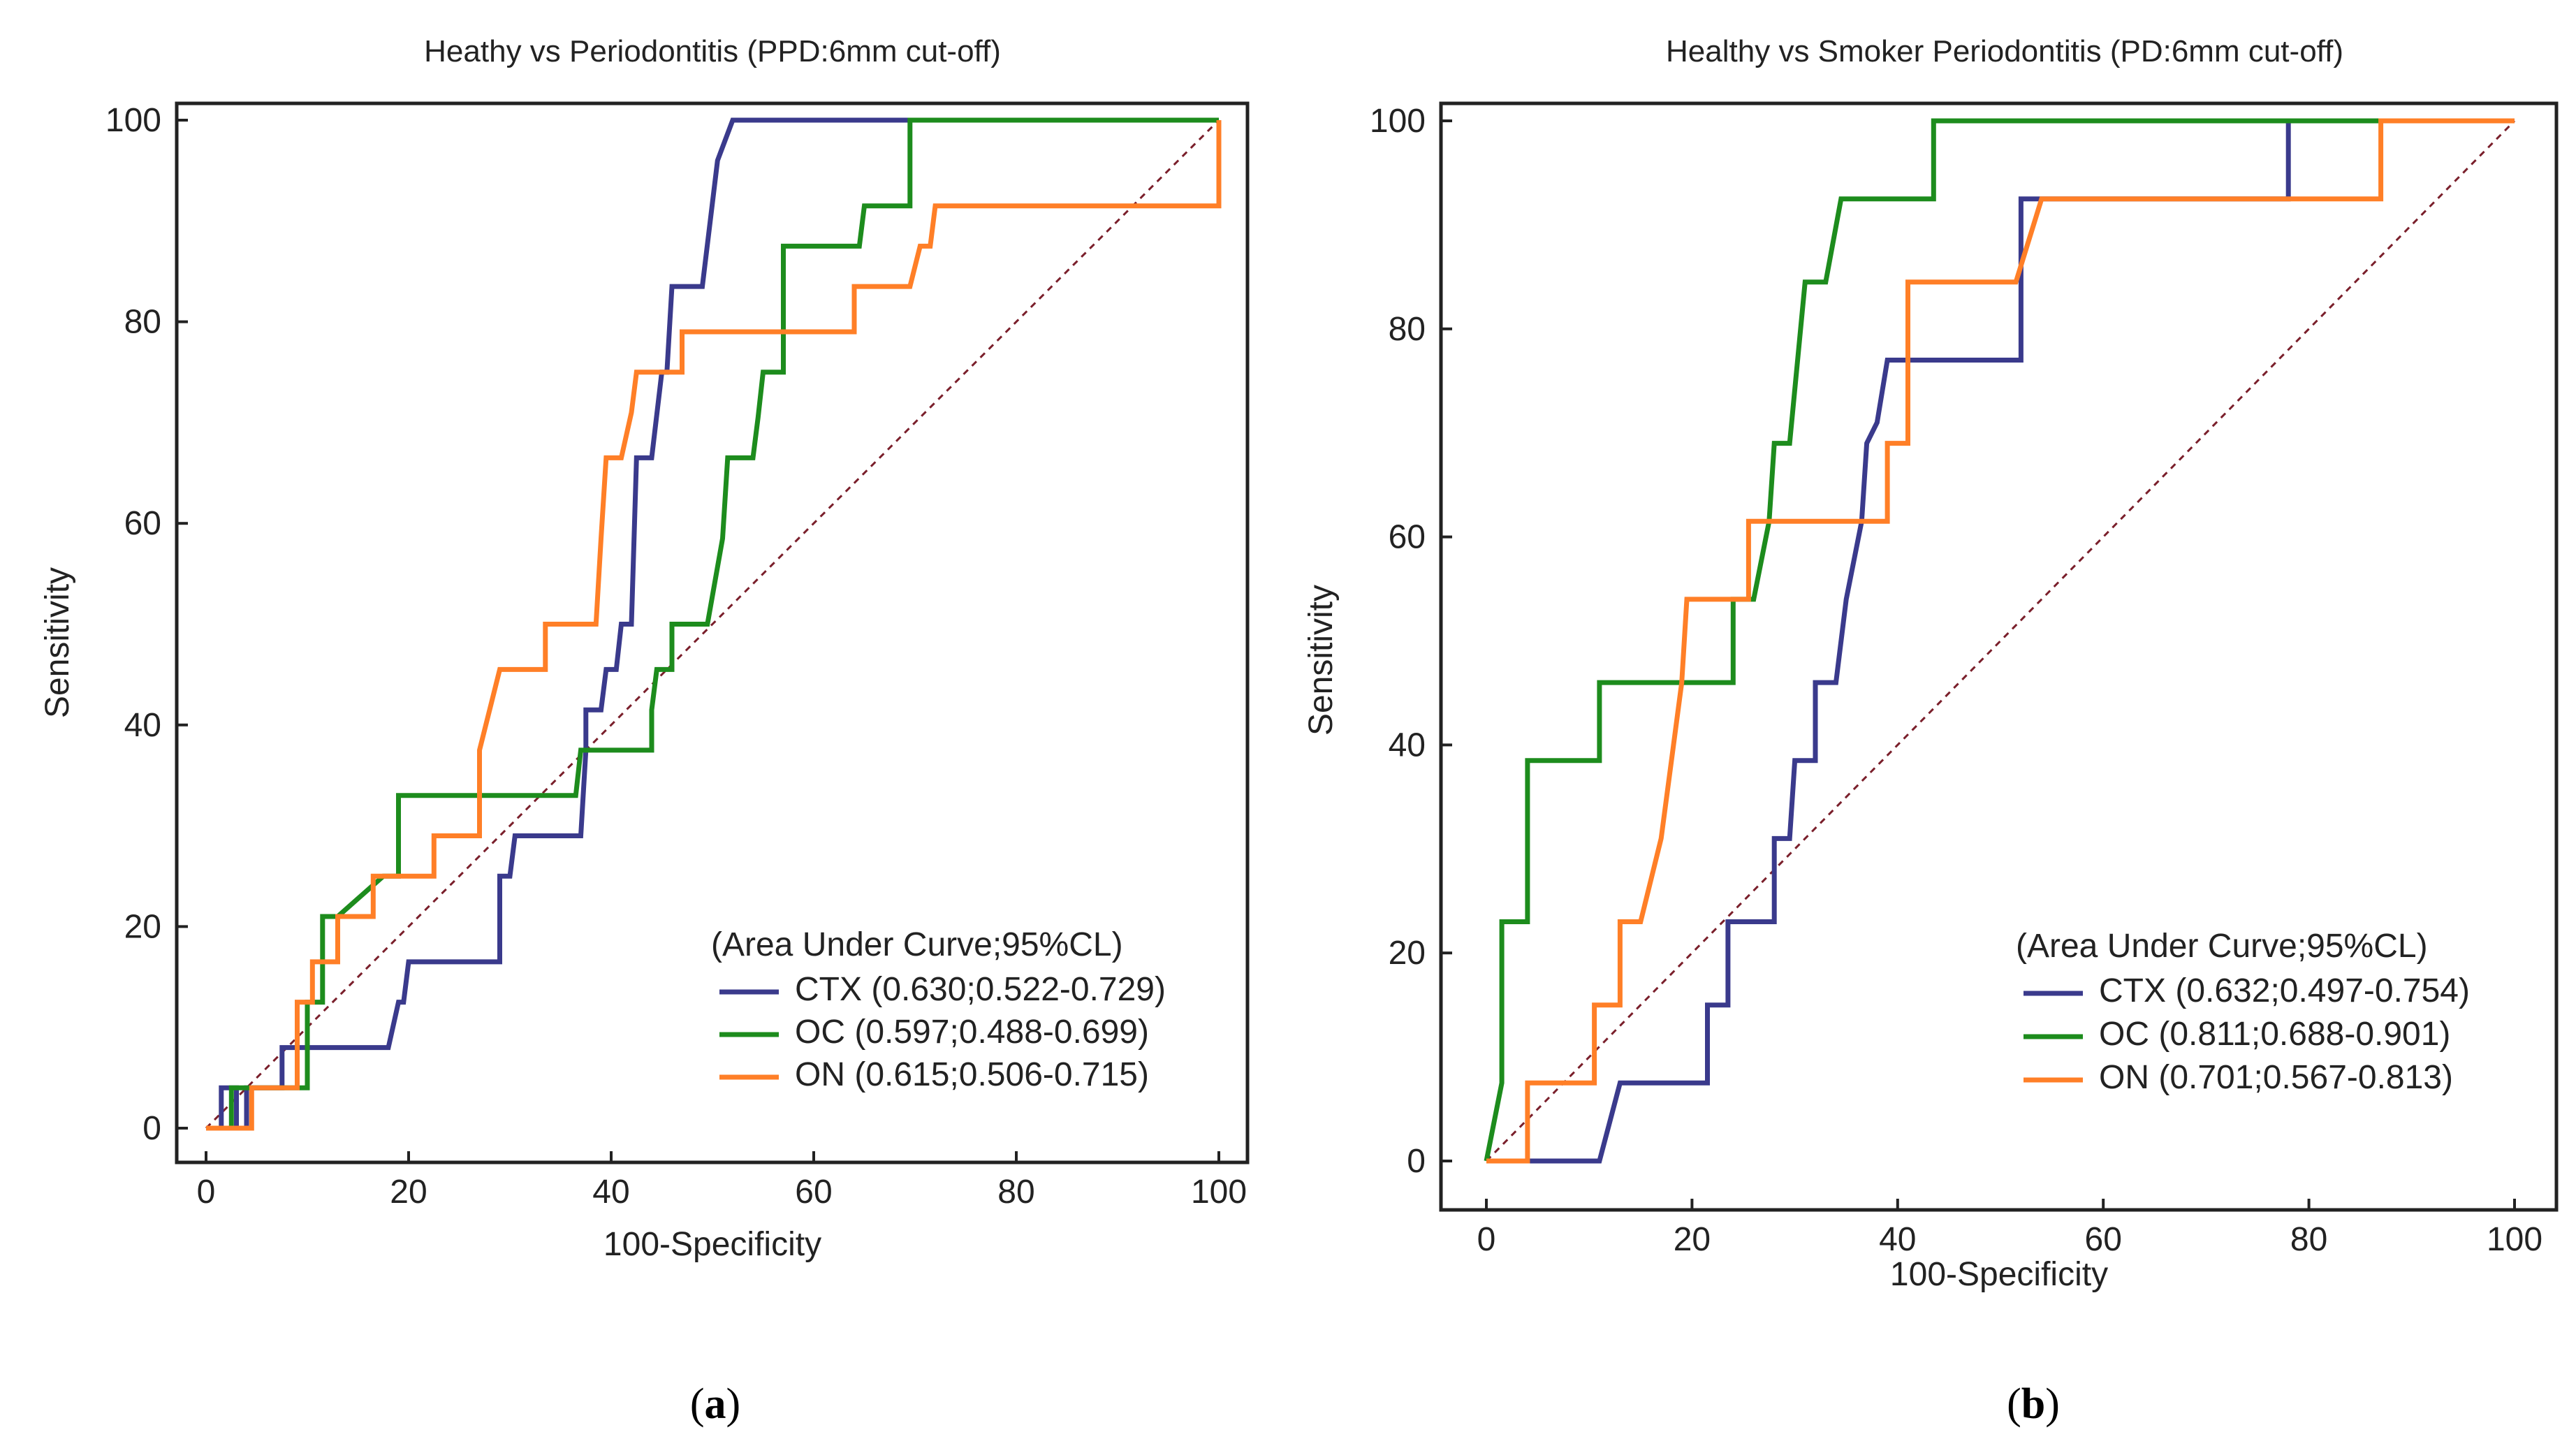 The height and width of the screenshot is (1446, 2576). Describe the element at coordinates (2276, 1077) in the screenshot. I see `legend-label-on: ON (0.701;0.567-0.813)` at that location.